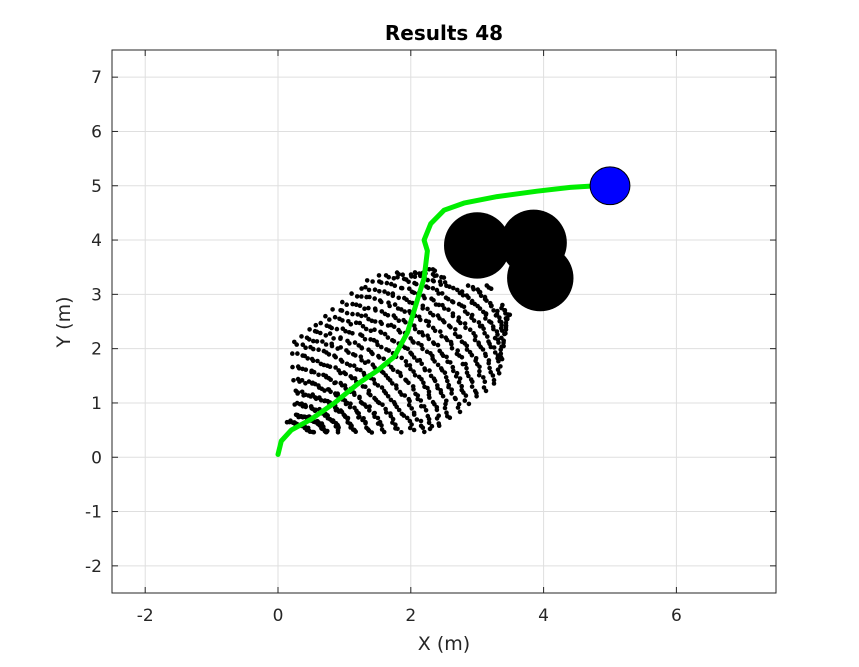 Image resolution: width=859 pixels, height=667 pixels. I want to click on y-tick-label: 1, so click(96, 404).